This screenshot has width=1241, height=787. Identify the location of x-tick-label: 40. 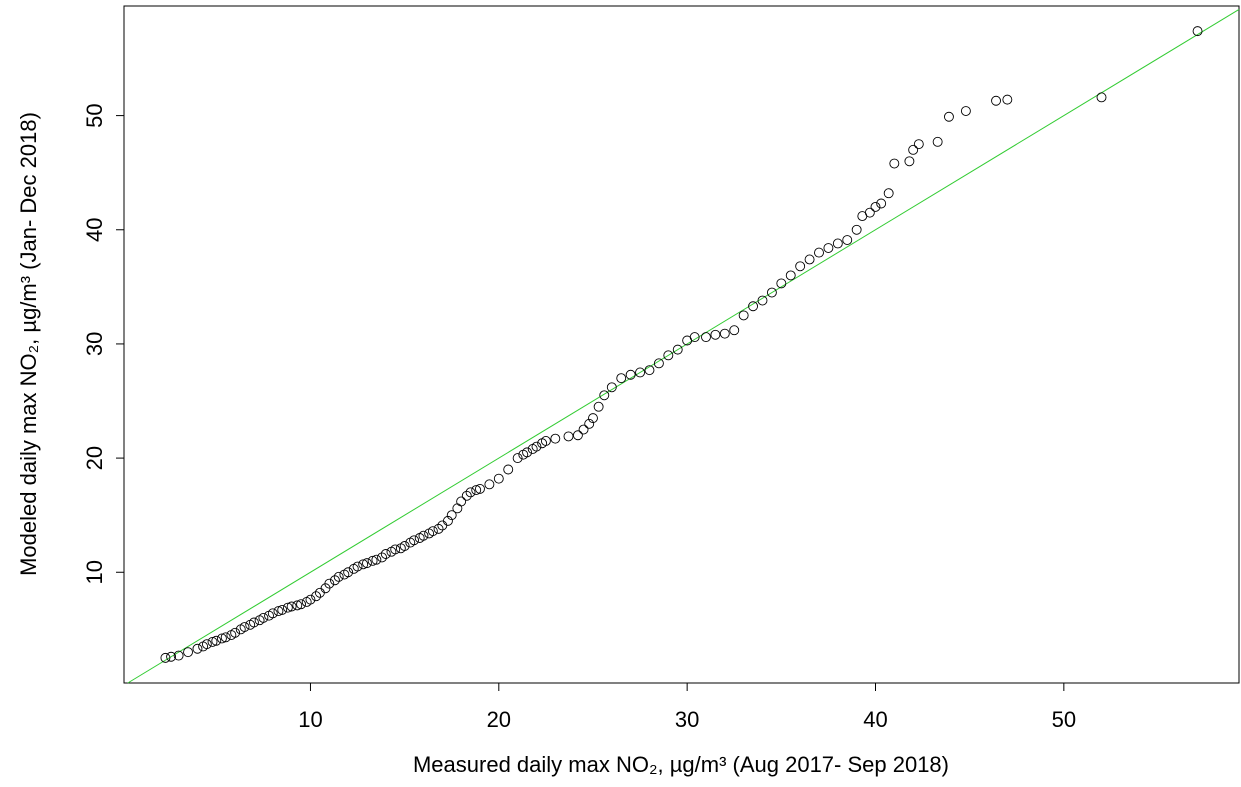
(875, 719).